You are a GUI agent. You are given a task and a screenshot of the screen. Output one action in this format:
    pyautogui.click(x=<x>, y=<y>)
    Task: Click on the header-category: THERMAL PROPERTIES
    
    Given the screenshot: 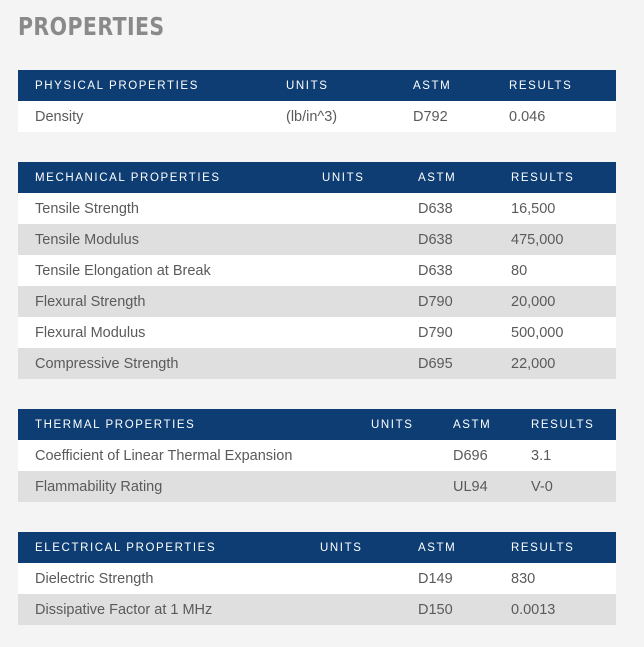 What is the action you would take?
    pyautogui.click(x=185, y=424)
    